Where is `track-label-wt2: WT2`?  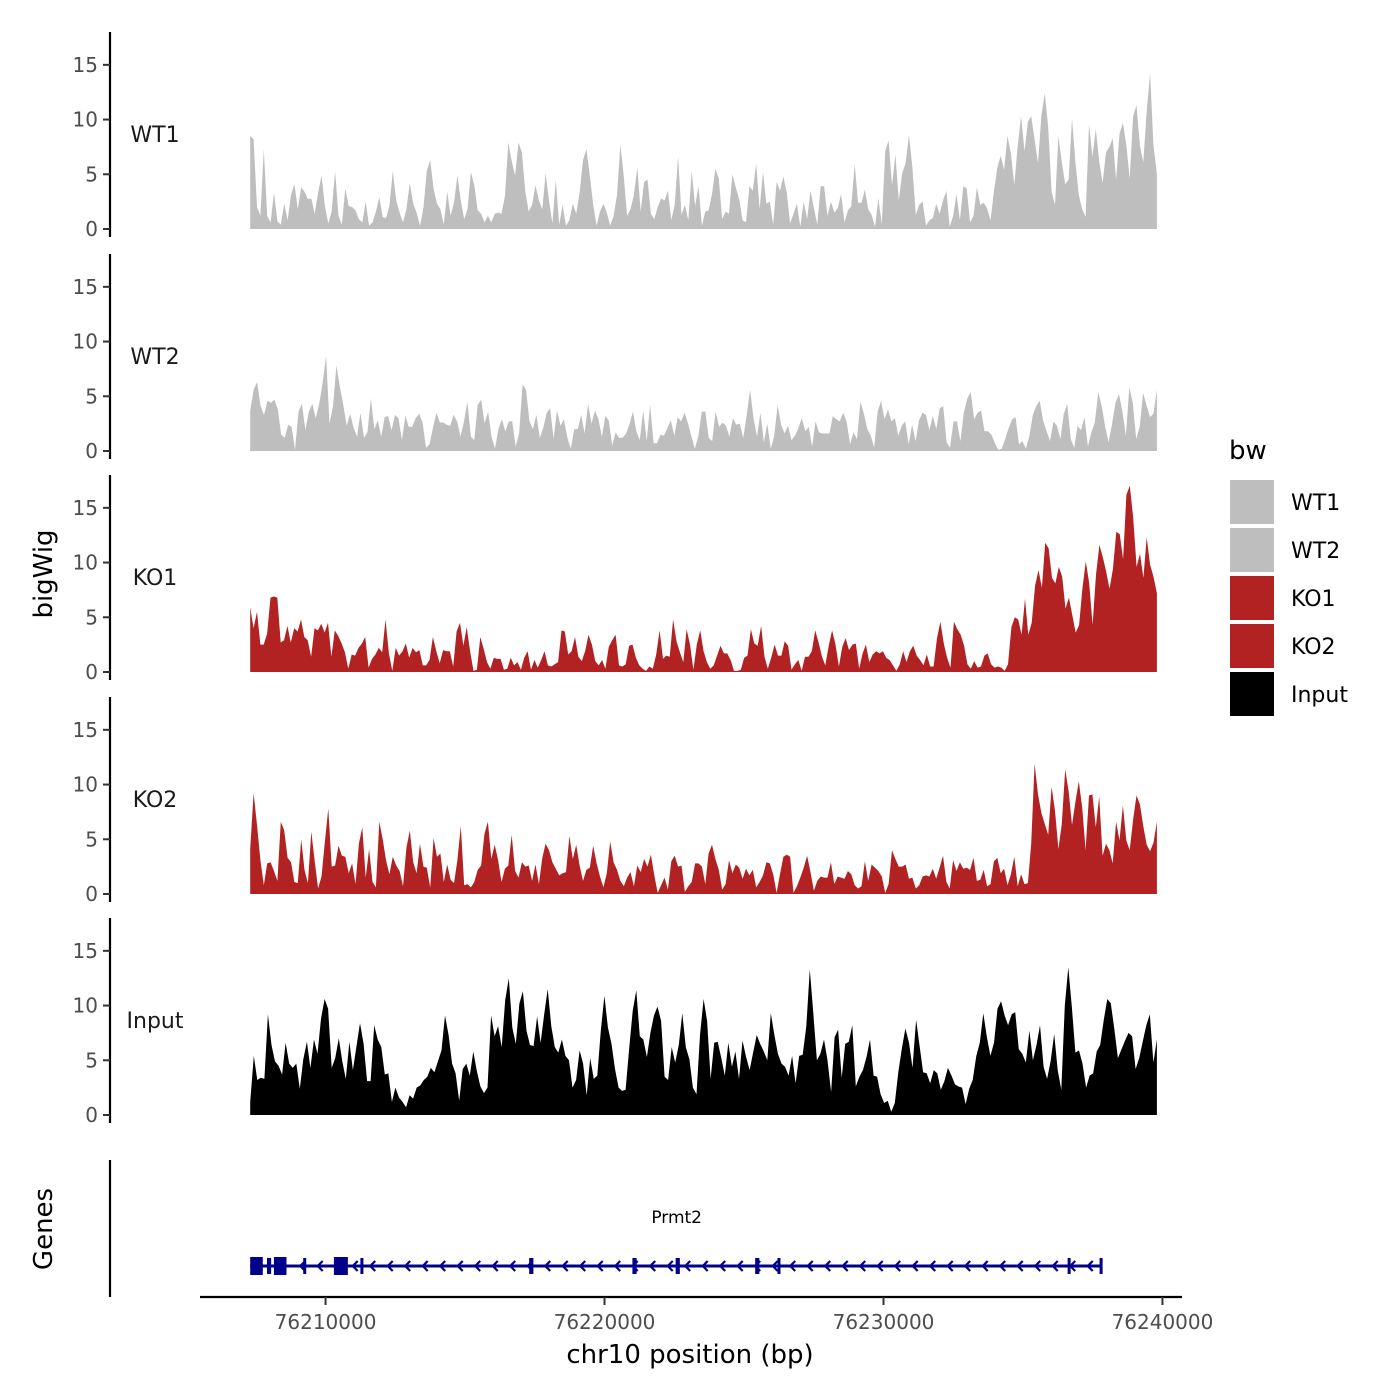 track-label-wt2: WT2 is located at coordinates (154, 357).